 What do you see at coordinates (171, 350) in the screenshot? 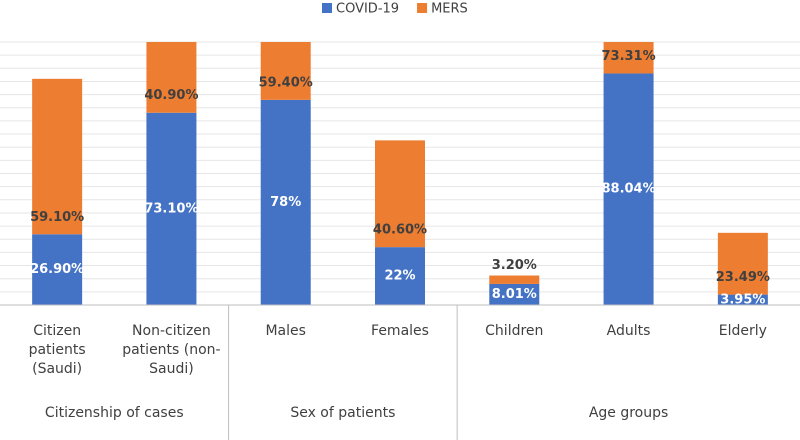
I see `x-tick-label: Non-citizen patients (non-Saudi)` at bounding box center [171, 350].